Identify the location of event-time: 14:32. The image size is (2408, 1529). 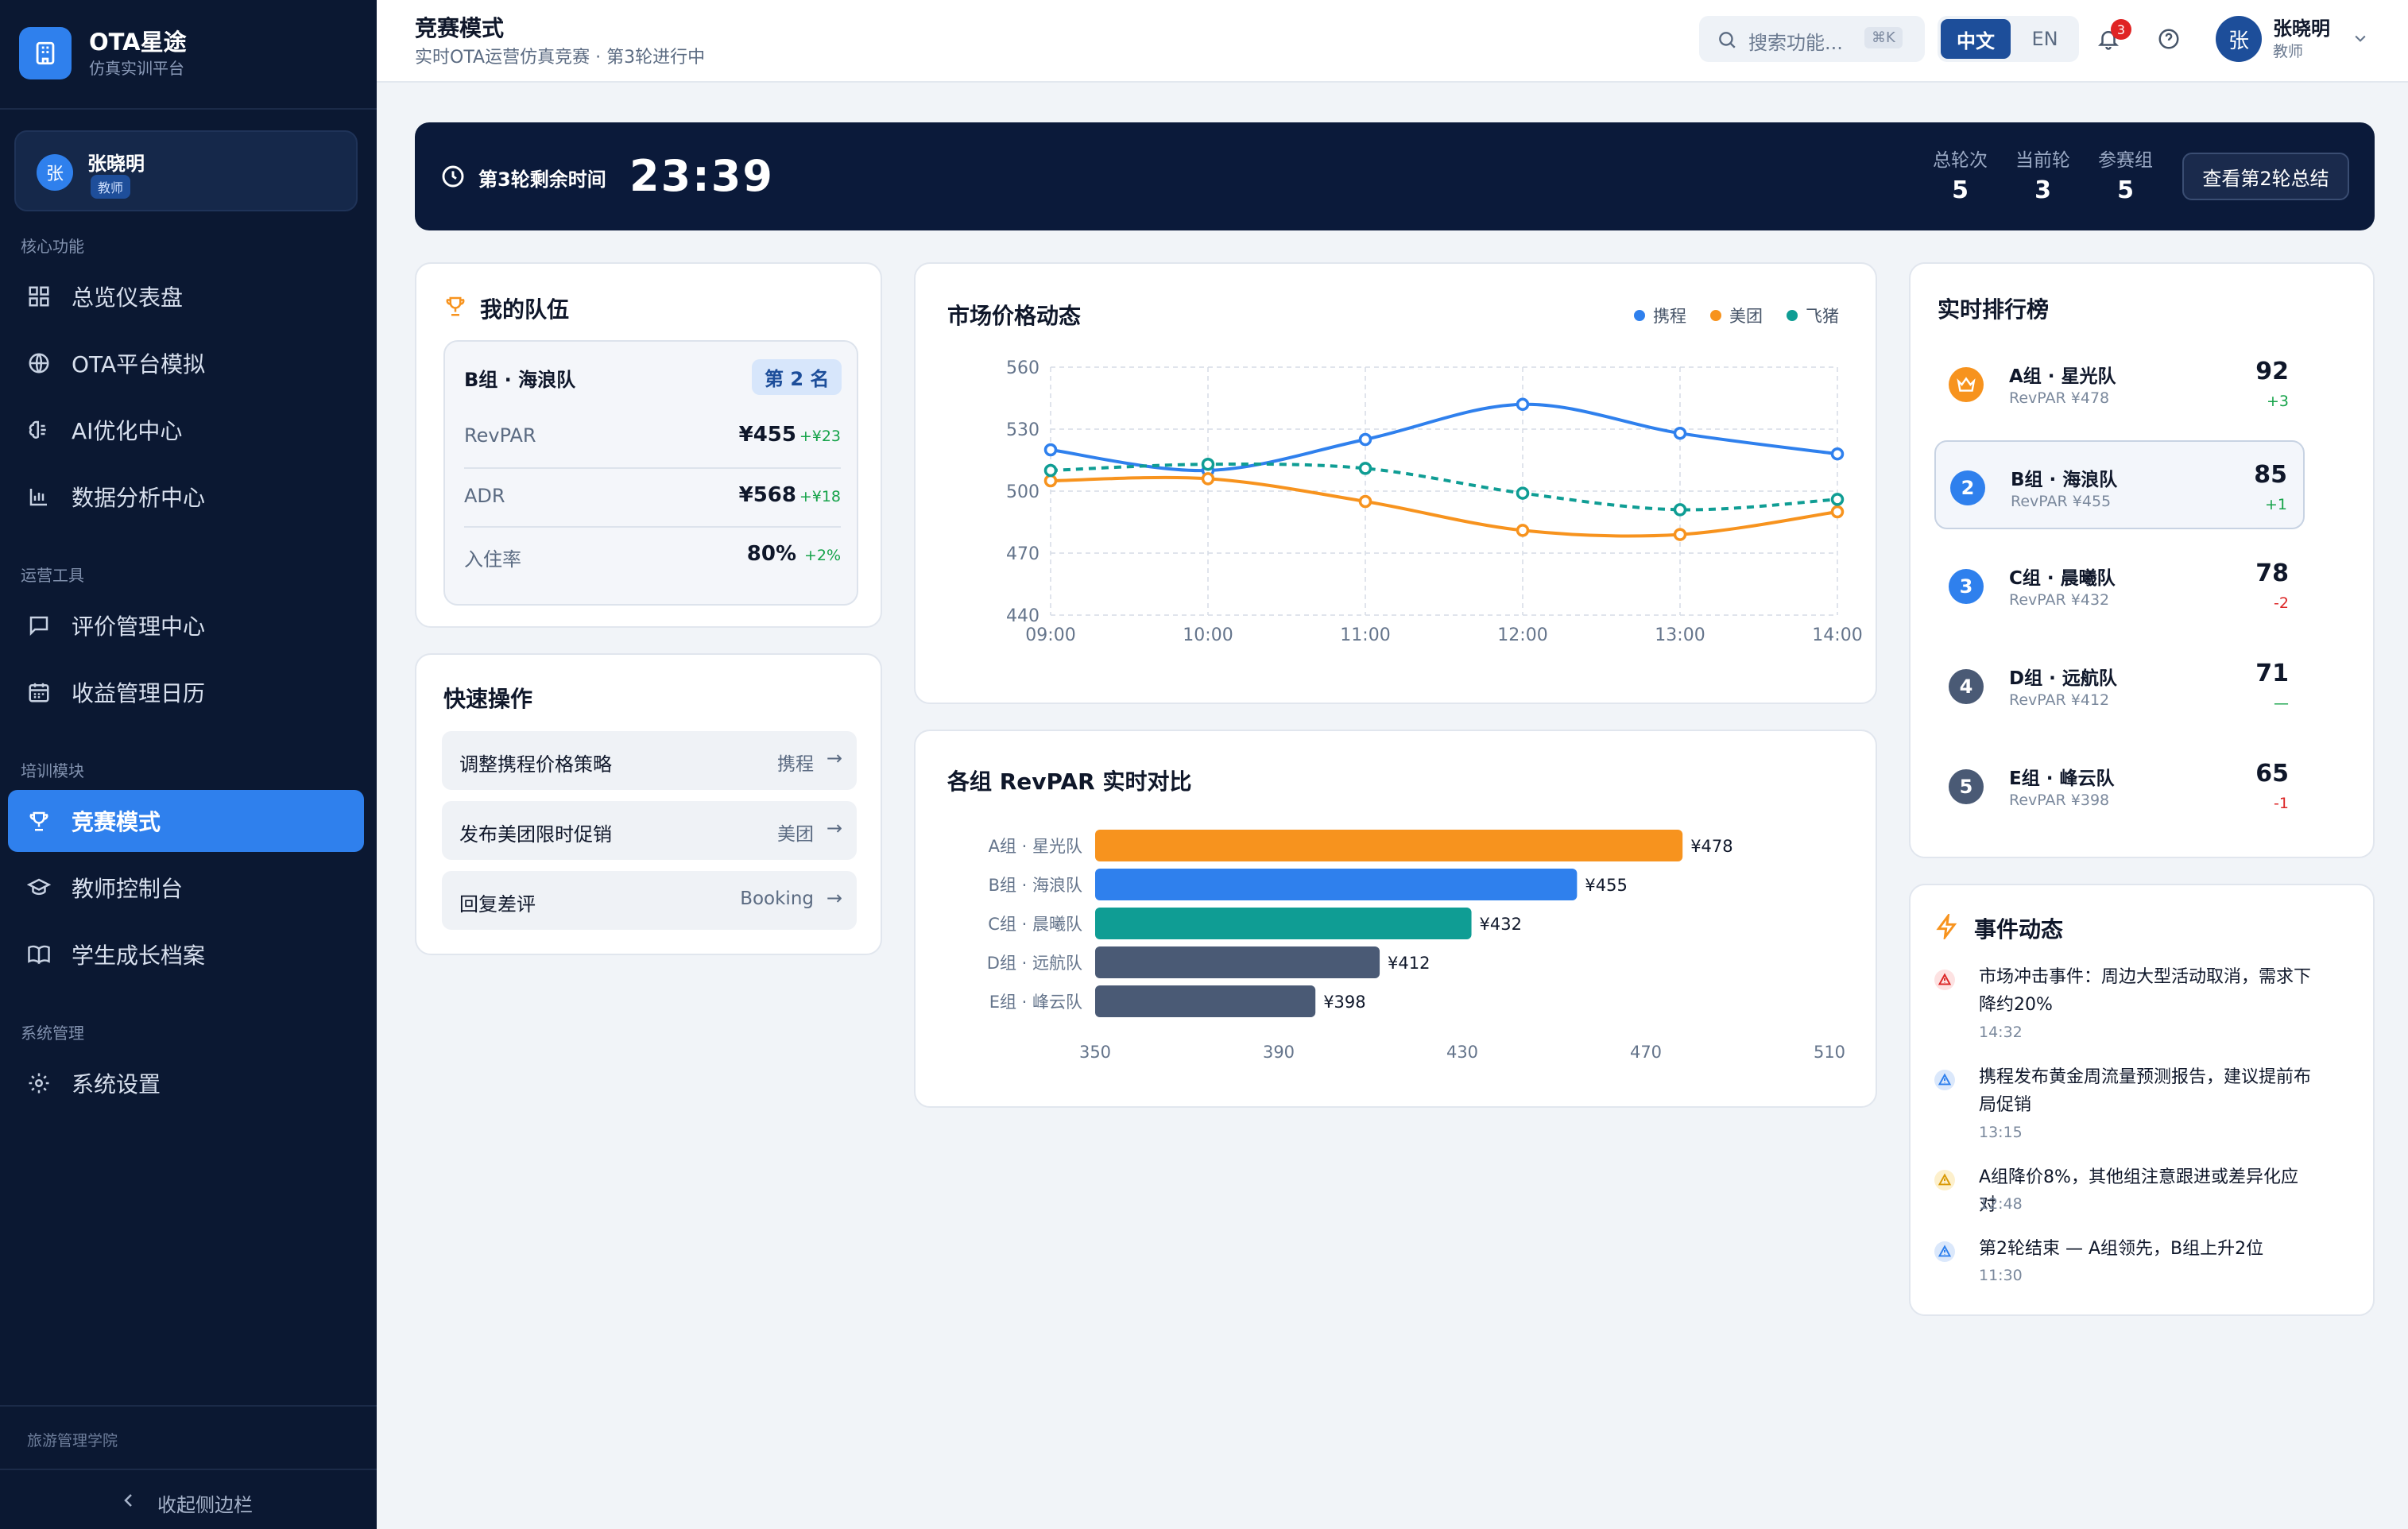
(2001, 1033).